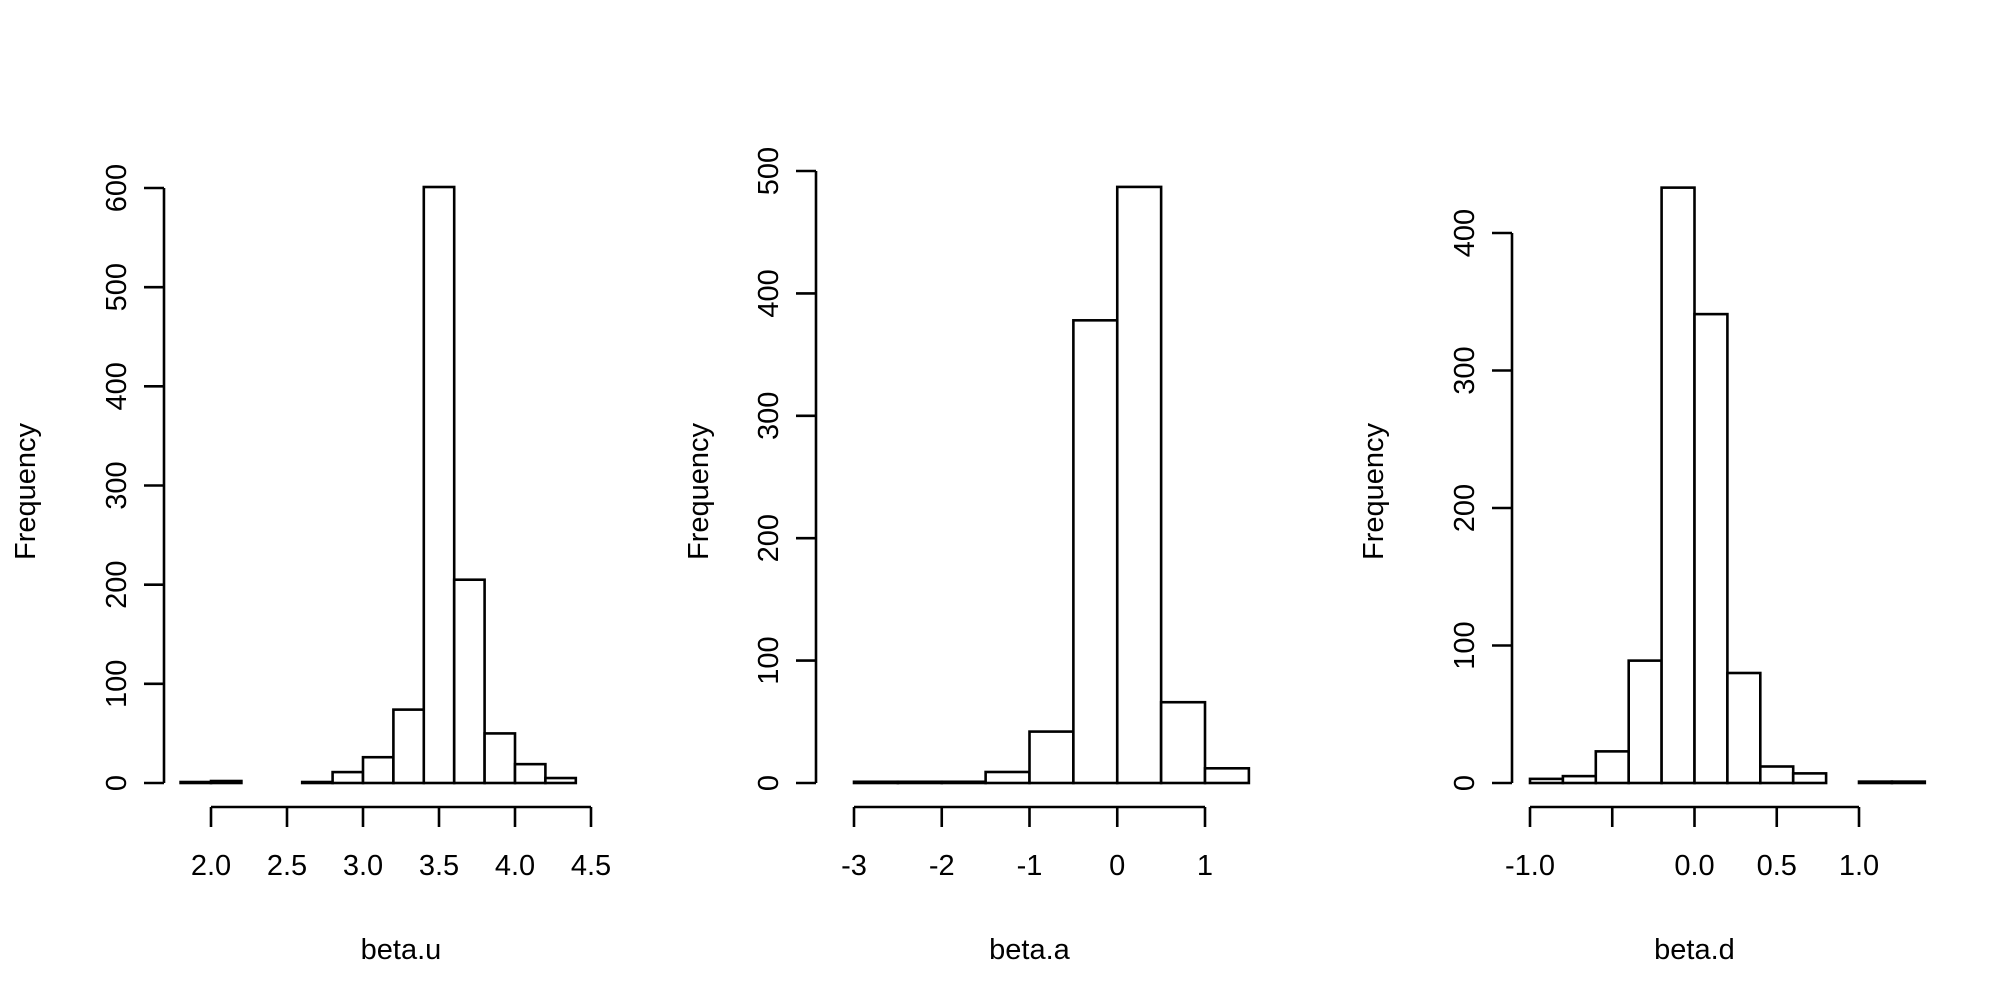  Describe the element at coordinates (1029, 950) in the screenshot. I see `x-axis-title: beta.a` at that location.